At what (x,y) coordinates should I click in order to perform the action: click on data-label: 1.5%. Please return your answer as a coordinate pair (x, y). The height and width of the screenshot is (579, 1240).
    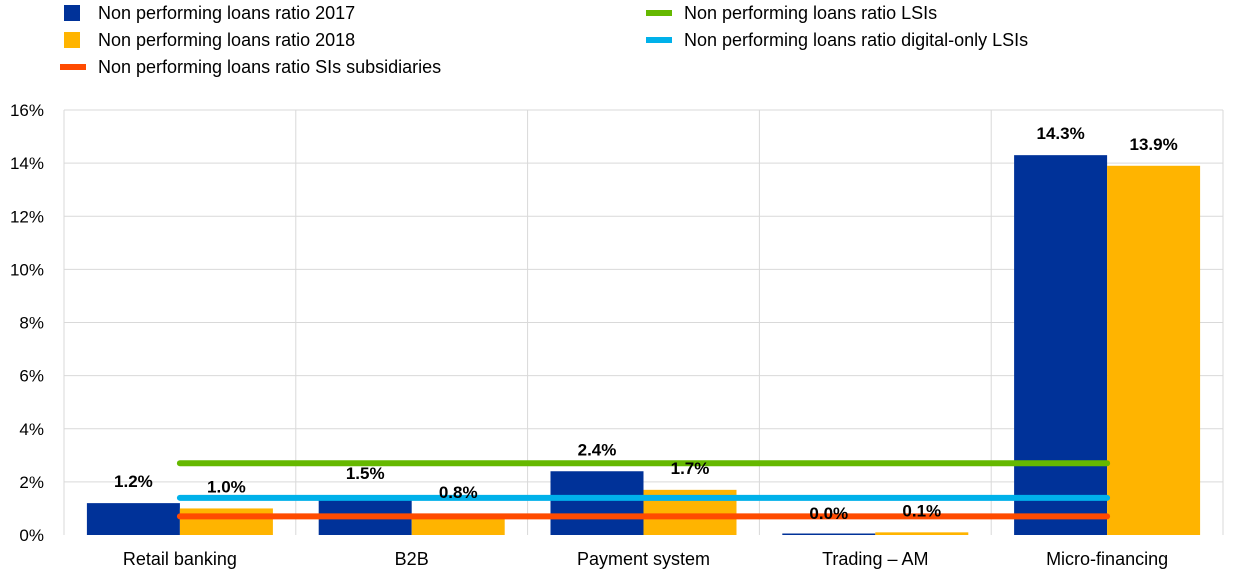
    Looking at the image, I should click on (365, 473).